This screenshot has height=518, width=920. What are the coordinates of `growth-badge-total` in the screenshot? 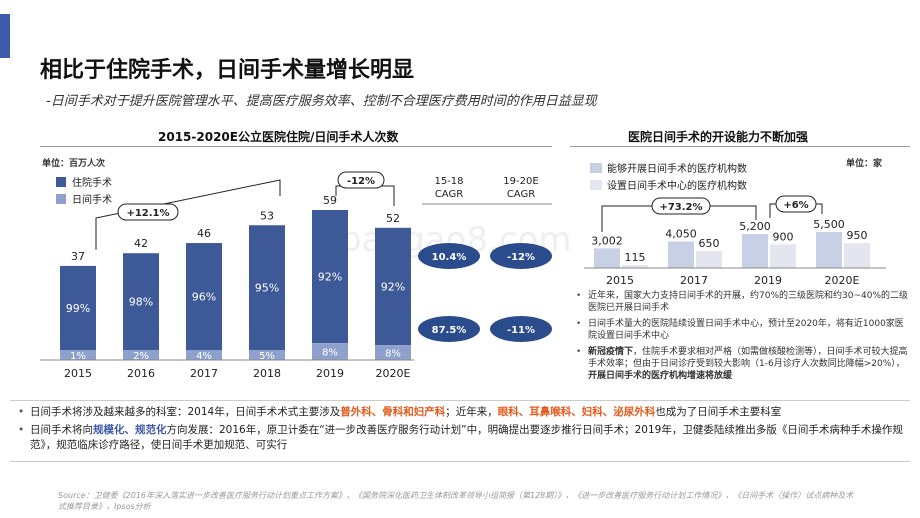 It's located at (148, 212).